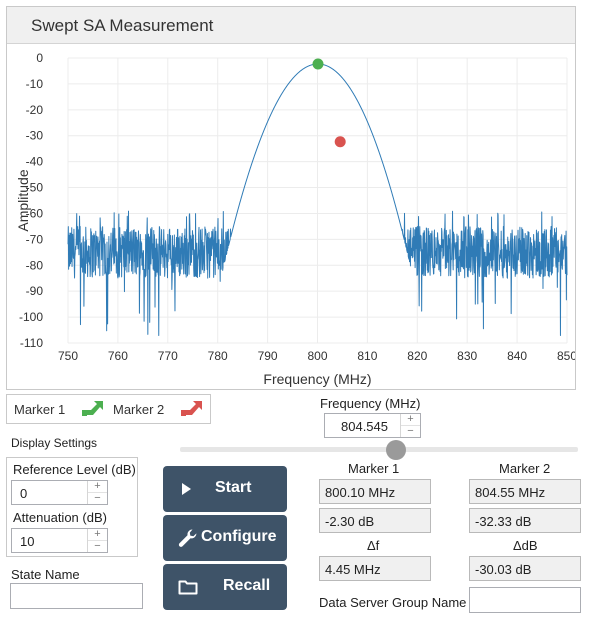  What do you see at coordinates (317, 379) in the screenshot?
I see `x-axis-label: Frequency (MHz)` at bounding box center [317, 379].